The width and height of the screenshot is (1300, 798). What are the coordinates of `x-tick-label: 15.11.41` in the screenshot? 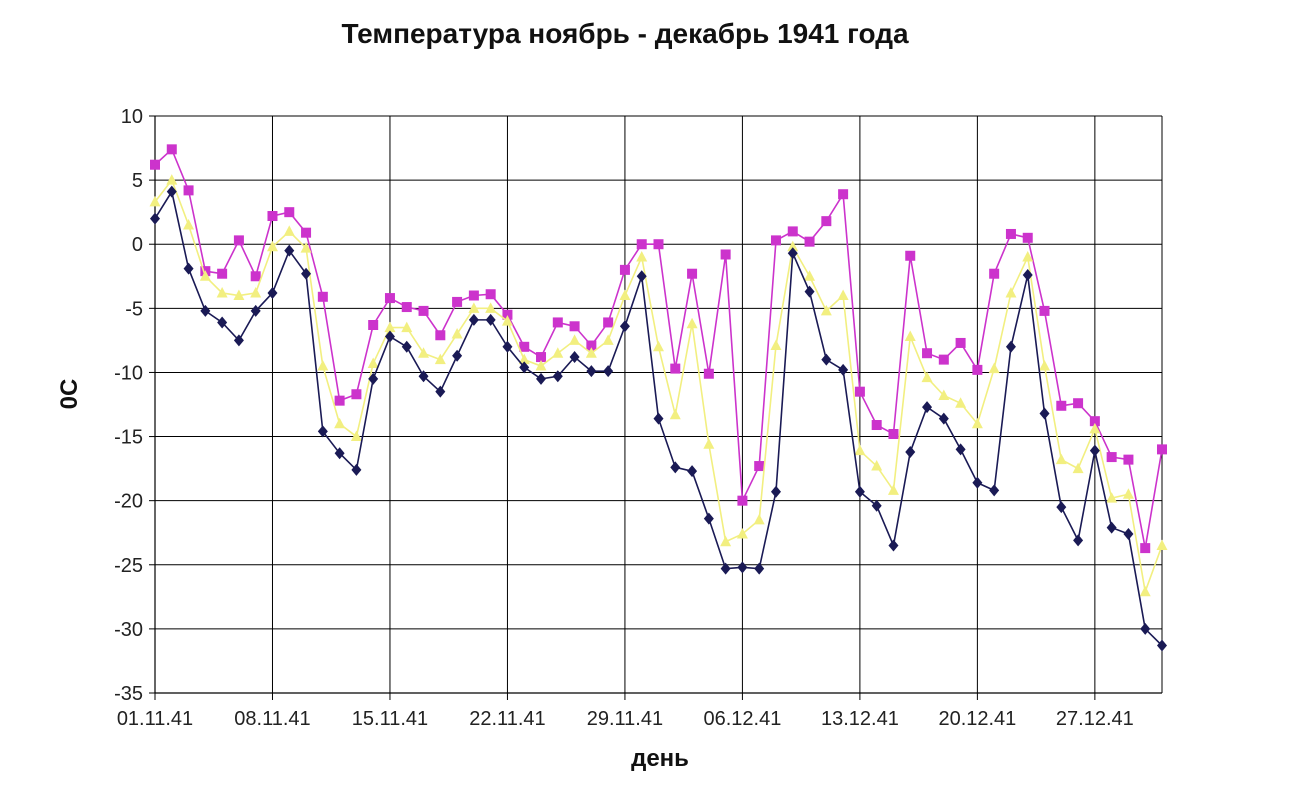 It's located at (390, 719).